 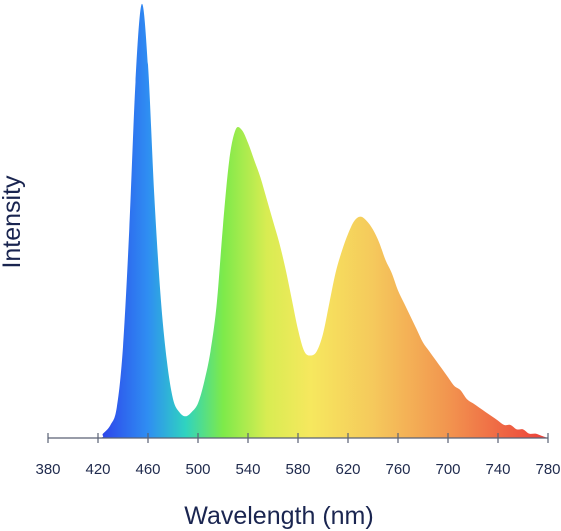 What do you see at coordinates (147, 469) in the screenshot?
I see `x-tick-label-2: 460` at bounding box center [147, 469].